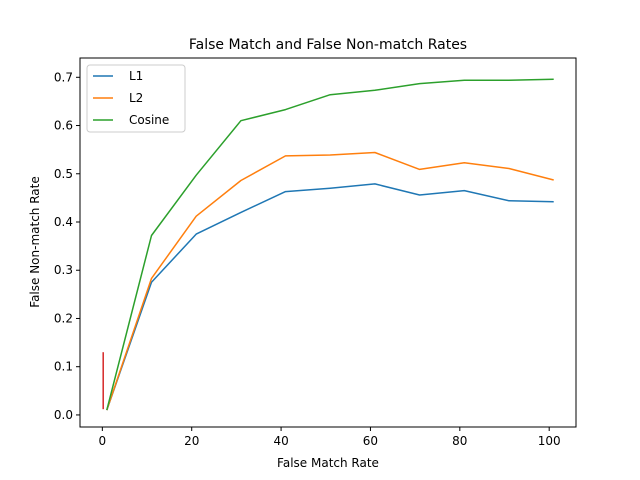 Image resolution: width=640 pixels, height=480 pixels. I want to click on y-tick-label: 0.5, so click(63, 174).